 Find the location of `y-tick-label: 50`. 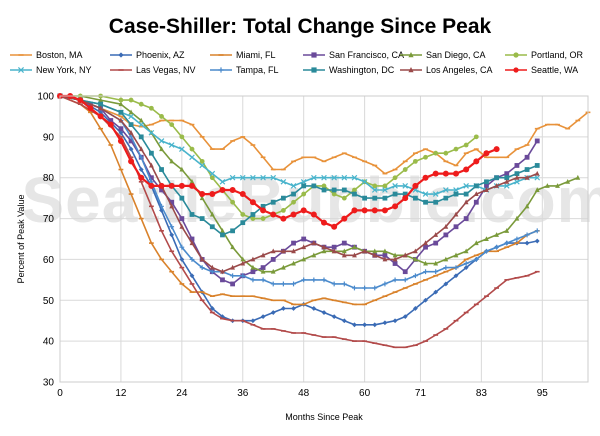

y-tick-label: 50 is located at coordinates (49, 301).